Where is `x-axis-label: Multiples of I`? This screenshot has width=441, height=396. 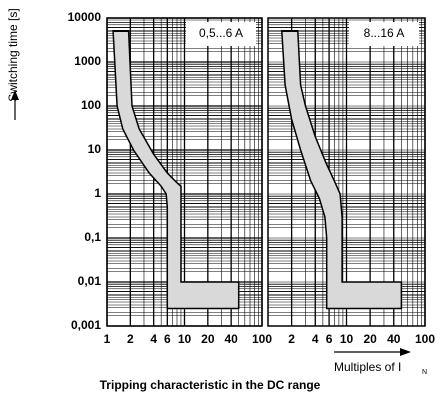
x-axis-label: Multiples of I is located at coordinates (367, 367).